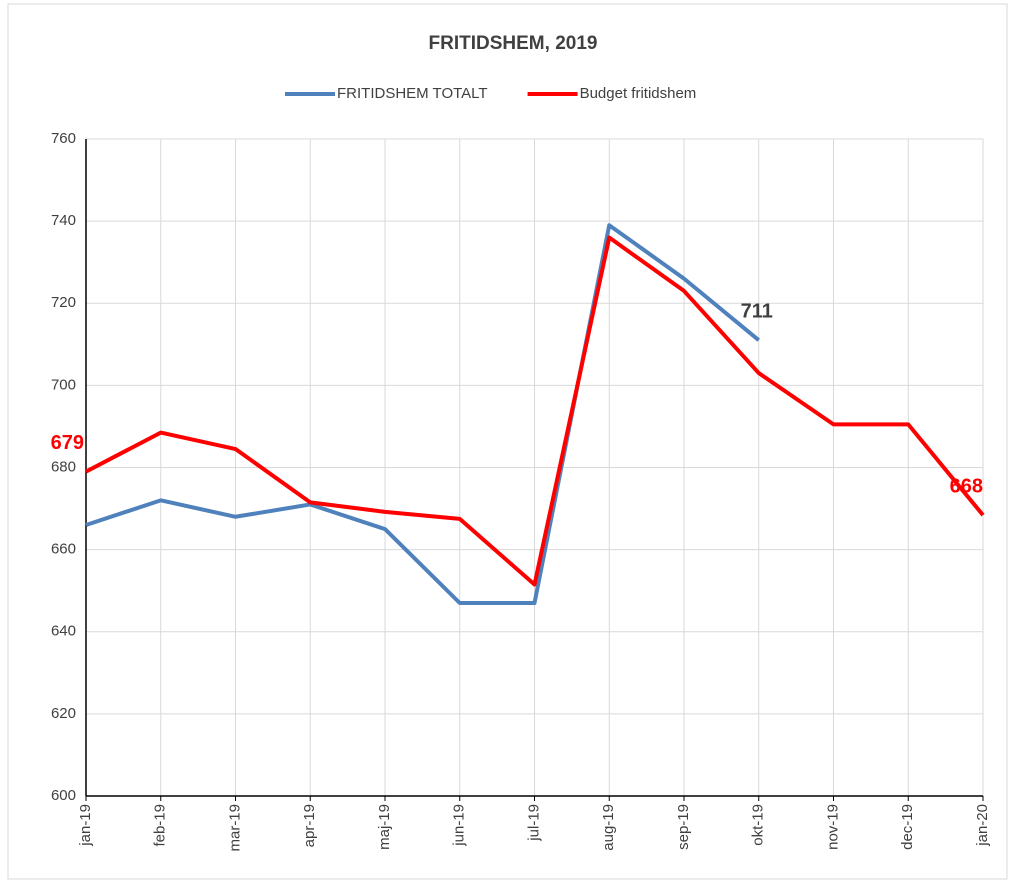 This screenshot has width=1015, height=883. I want to click on chart-title: FRITIDSHEM, 2019, so click(513, 43).